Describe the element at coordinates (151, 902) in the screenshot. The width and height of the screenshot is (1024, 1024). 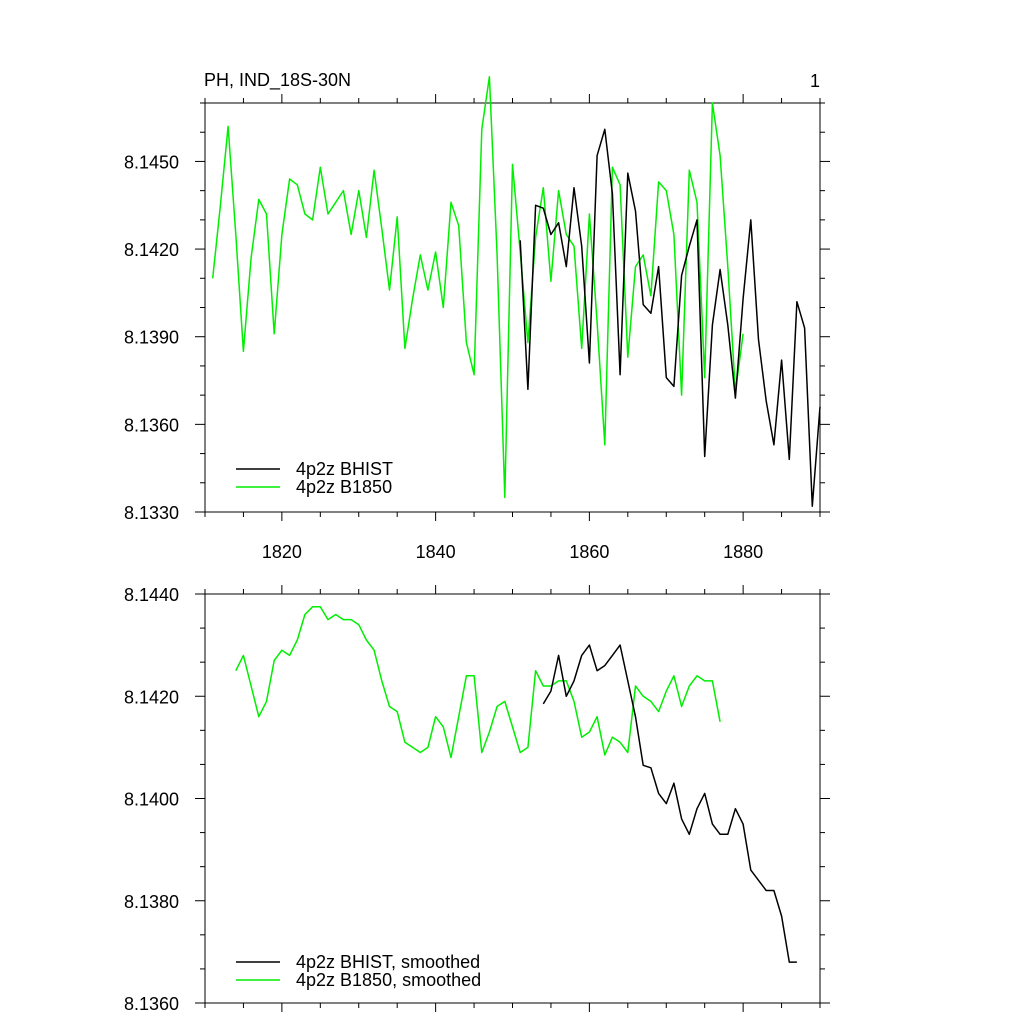
I see `bottom-y-tick-label: 8.1380` at that location.